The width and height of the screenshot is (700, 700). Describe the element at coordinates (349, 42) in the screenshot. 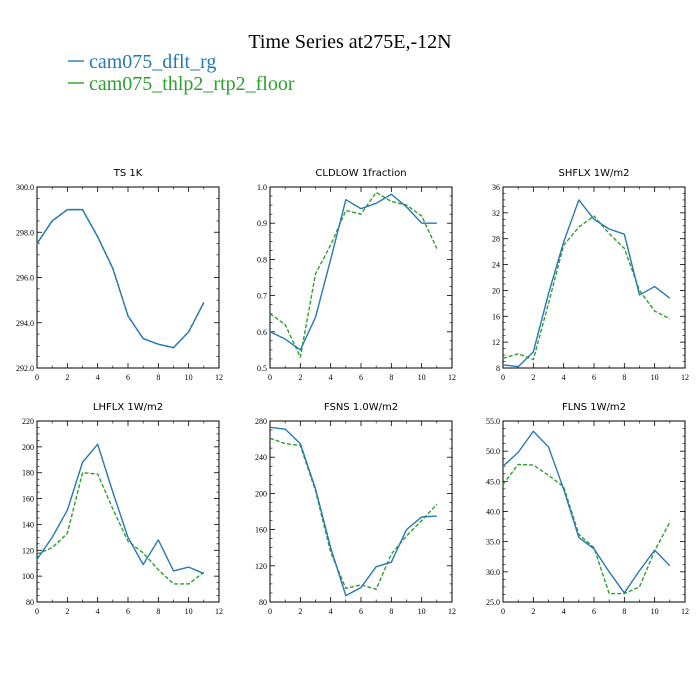

I see `figure-title: Time Series at275E,-12N` at that location.